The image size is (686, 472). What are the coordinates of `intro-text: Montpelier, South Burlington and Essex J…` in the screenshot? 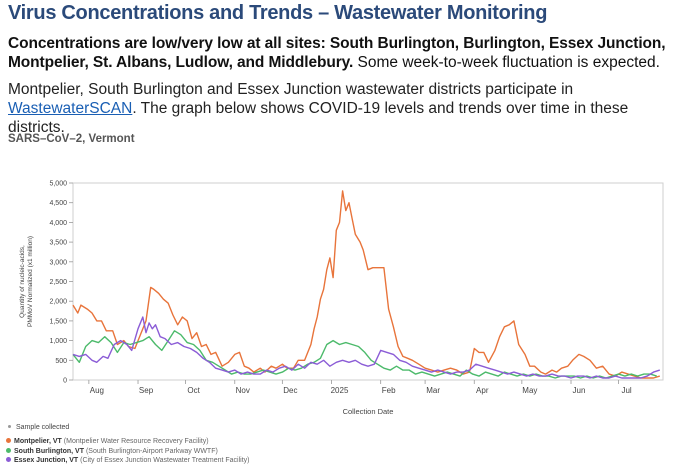 It's located at (346, 108).